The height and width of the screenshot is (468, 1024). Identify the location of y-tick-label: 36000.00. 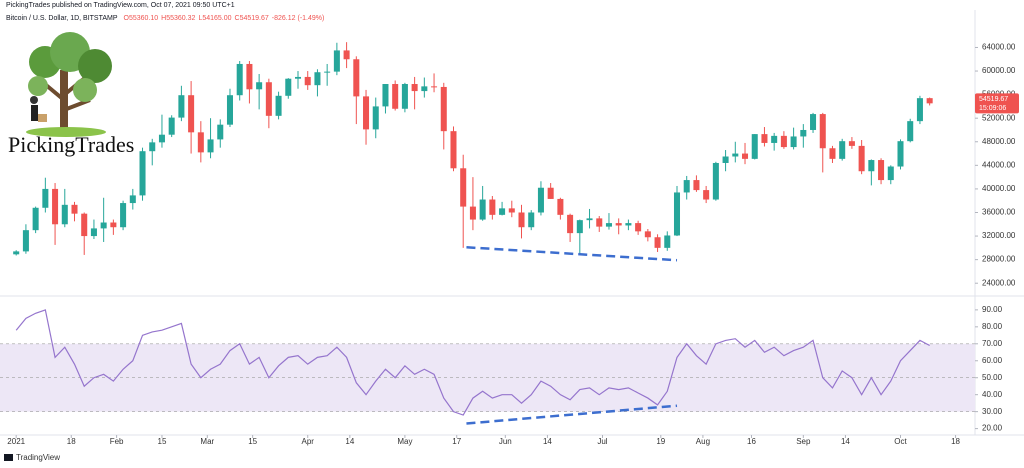
(999, 212).